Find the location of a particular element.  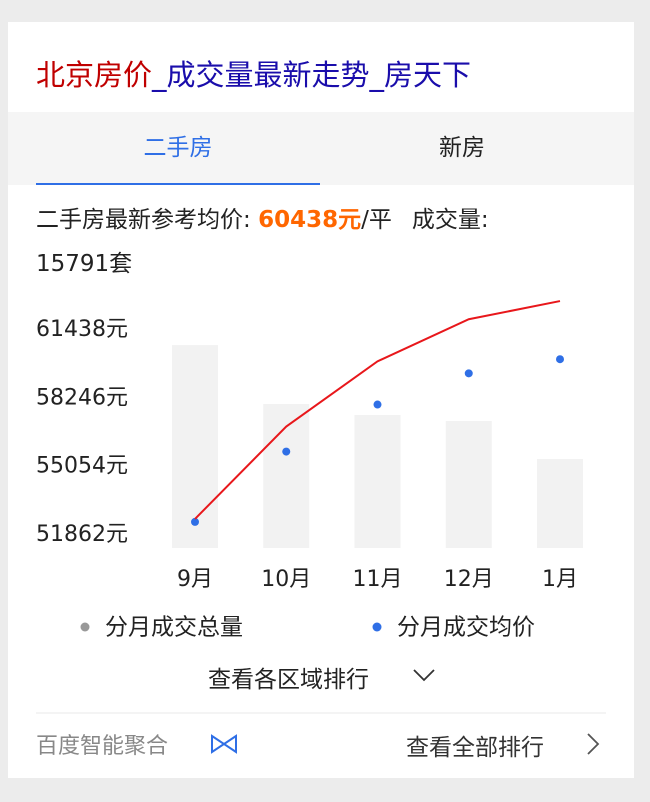

price-info: 二手房最新参考均价: 60438元/平 成交量: 15791套 is located at coordinates (283, 242).